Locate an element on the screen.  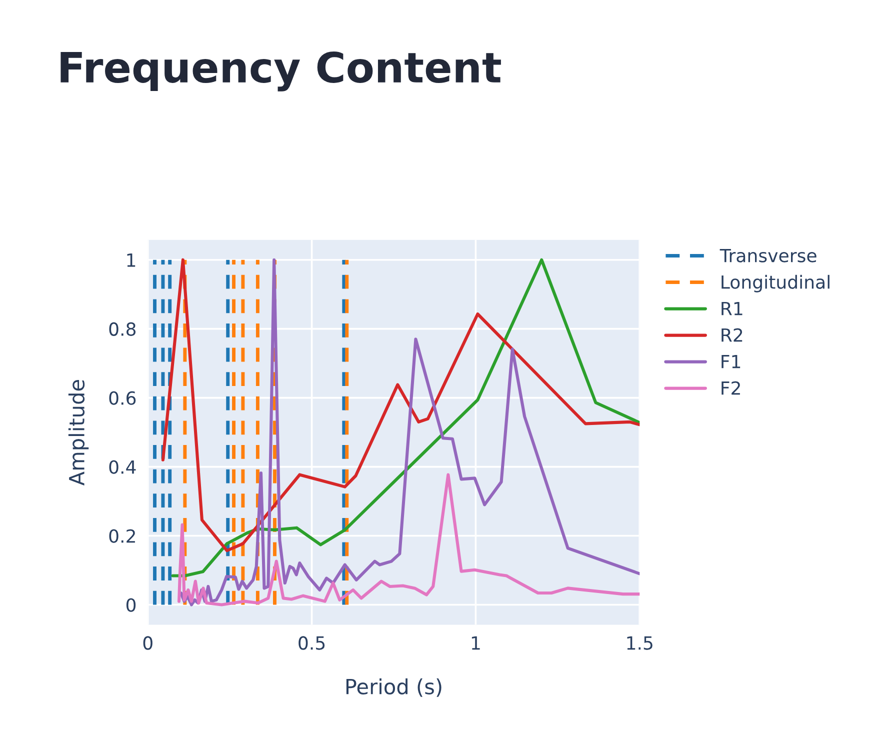
legend-label: F2 is located at coordinates (731, 388).